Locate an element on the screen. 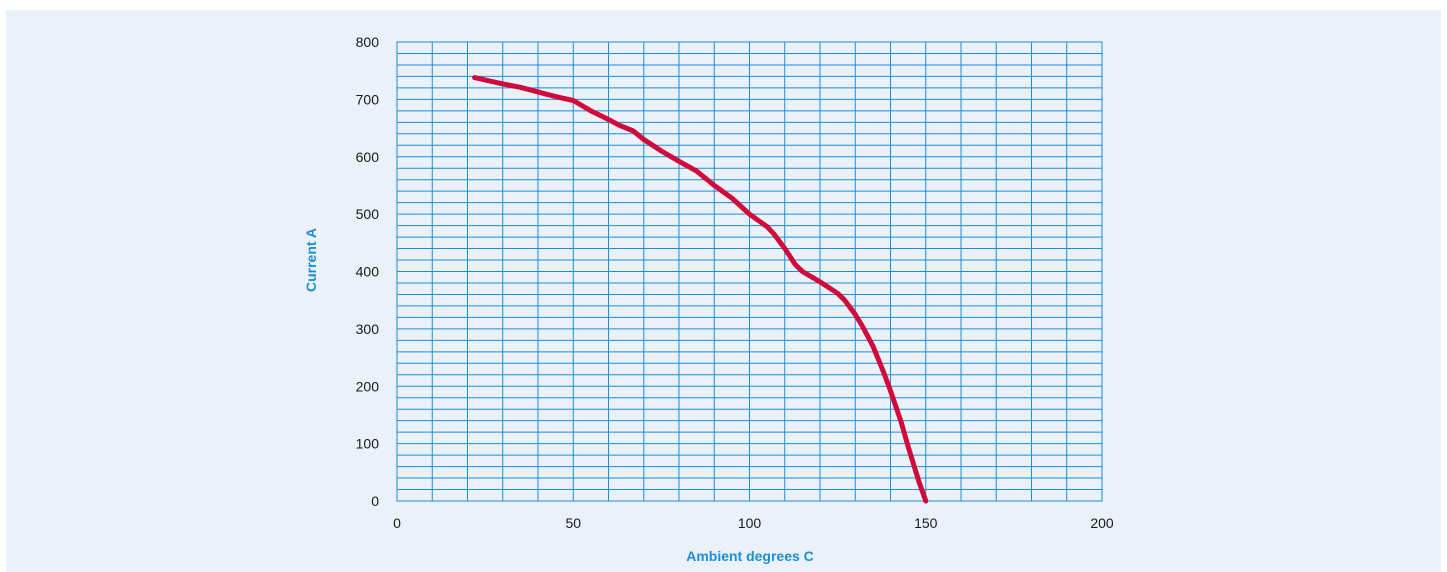 Image resolution: width=1447 pixels, height=572 pixels. y-tick-label: 100 is located at coordinates (368, 444).